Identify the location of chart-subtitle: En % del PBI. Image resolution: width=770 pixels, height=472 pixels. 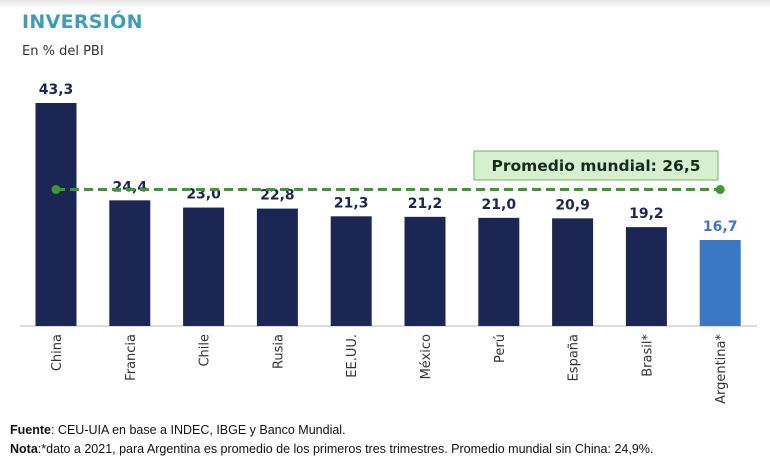
(63, 51).